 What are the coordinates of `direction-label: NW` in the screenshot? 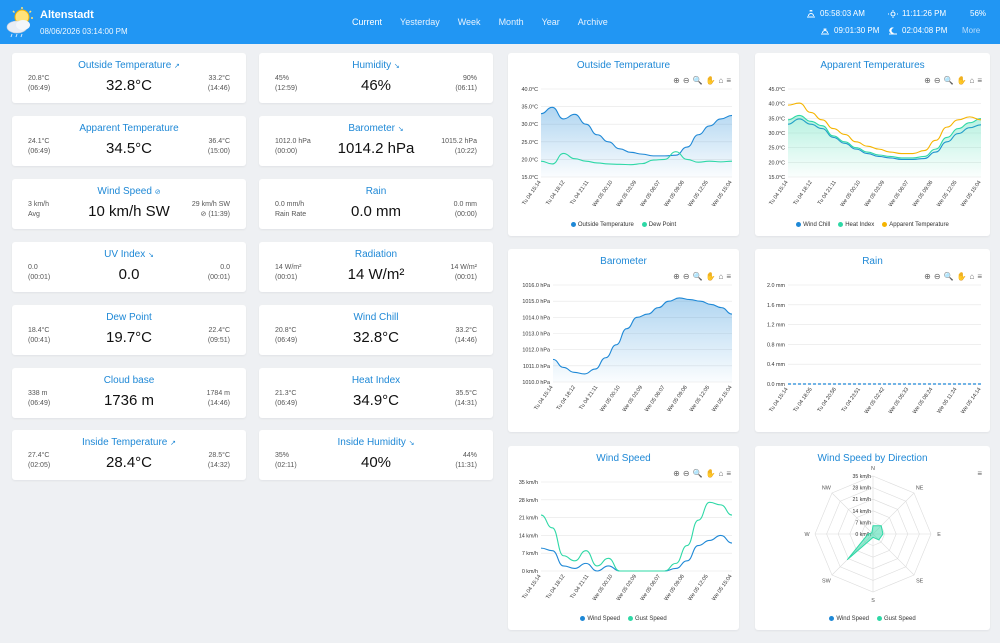 It's located at (827, 488).